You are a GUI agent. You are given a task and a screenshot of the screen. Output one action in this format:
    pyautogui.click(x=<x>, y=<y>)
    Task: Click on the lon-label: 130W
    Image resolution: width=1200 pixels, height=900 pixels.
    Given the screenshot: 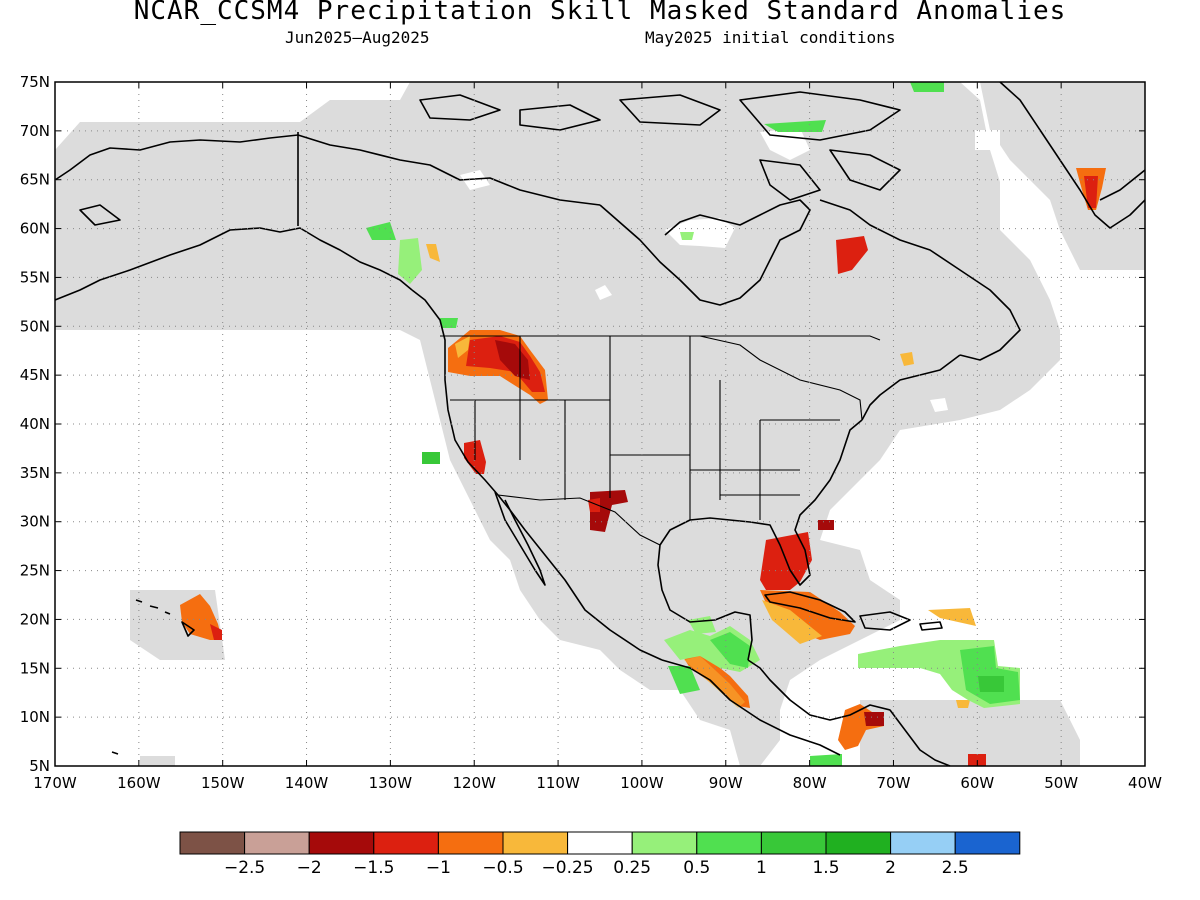 What is the action you would take?
    pyautogui.click(x=391, y=783)
    